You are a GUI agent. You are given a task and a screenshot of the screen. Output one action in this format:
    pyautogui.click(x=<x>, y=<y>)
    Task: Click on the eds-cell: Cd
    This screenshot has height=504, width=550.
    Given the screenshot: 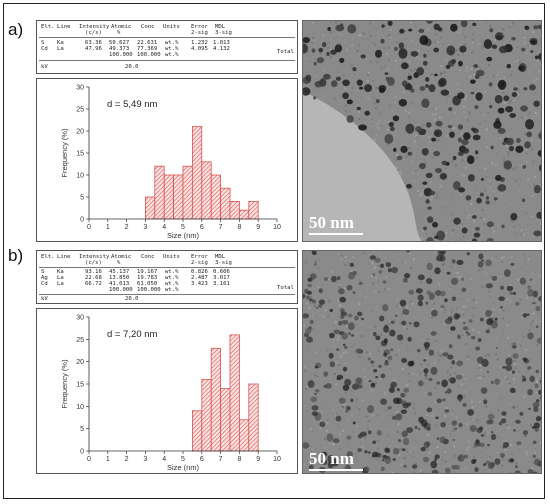 What is the action you would take?
    pyautogui.click(x=44, y=284)
    